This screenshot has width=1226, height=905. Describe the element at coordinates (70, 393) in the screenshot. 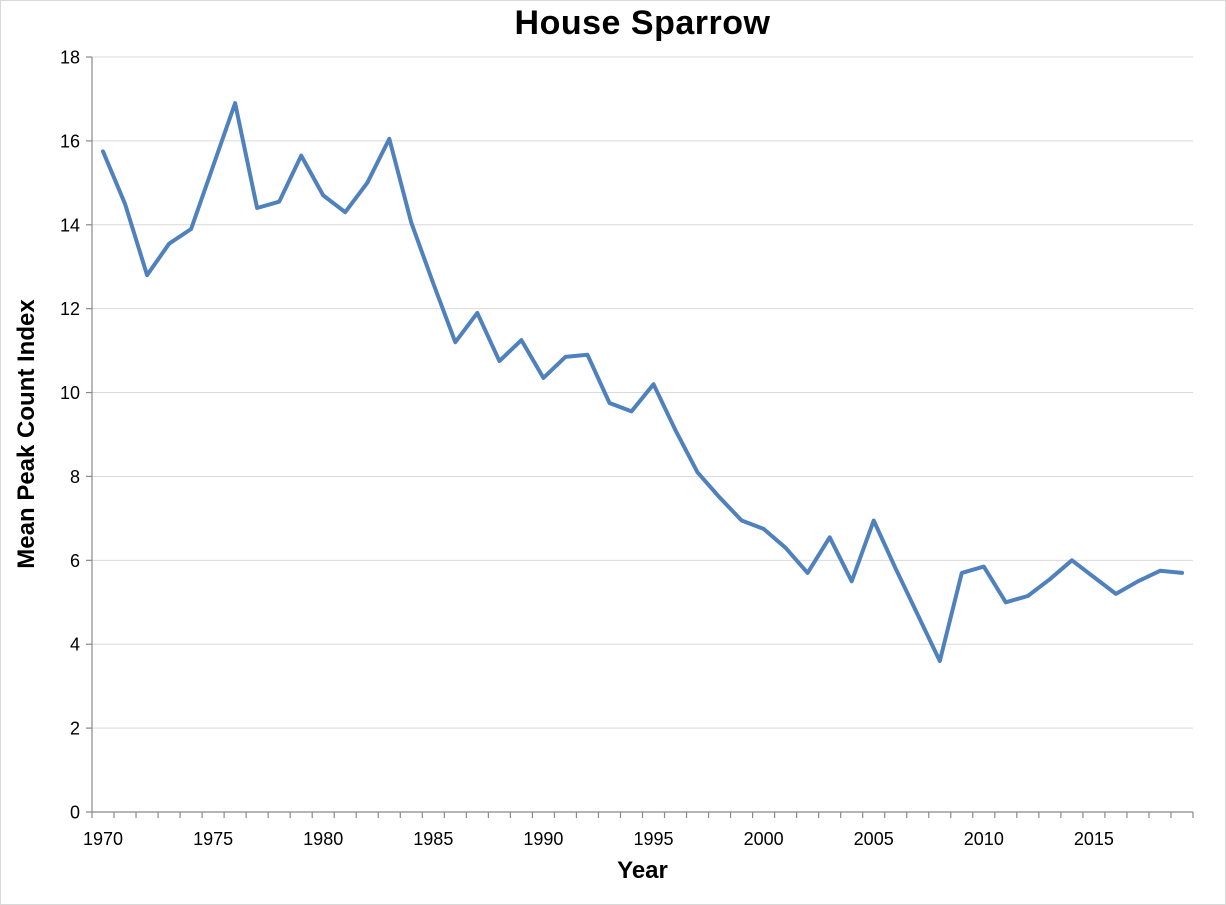

I see `y-tick-label: 10` at that location.